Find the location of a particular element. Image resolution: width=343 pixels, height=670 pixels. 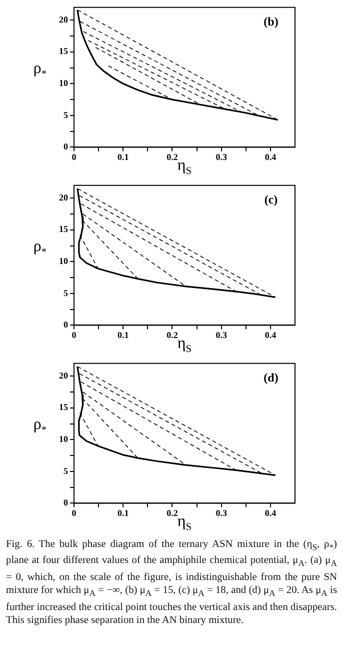

text: (c) is located at coordinates (271, 199).